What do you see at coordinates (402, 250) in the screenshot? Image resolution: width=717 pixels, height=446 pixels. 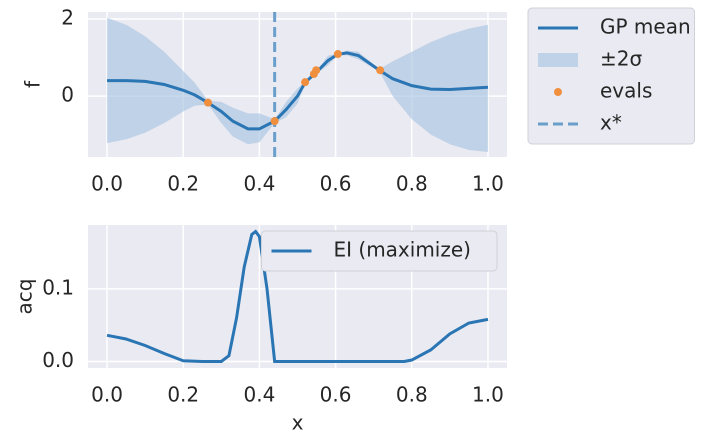 I see `legend-label: EI (maximize)` at bounding box center [402, 250].